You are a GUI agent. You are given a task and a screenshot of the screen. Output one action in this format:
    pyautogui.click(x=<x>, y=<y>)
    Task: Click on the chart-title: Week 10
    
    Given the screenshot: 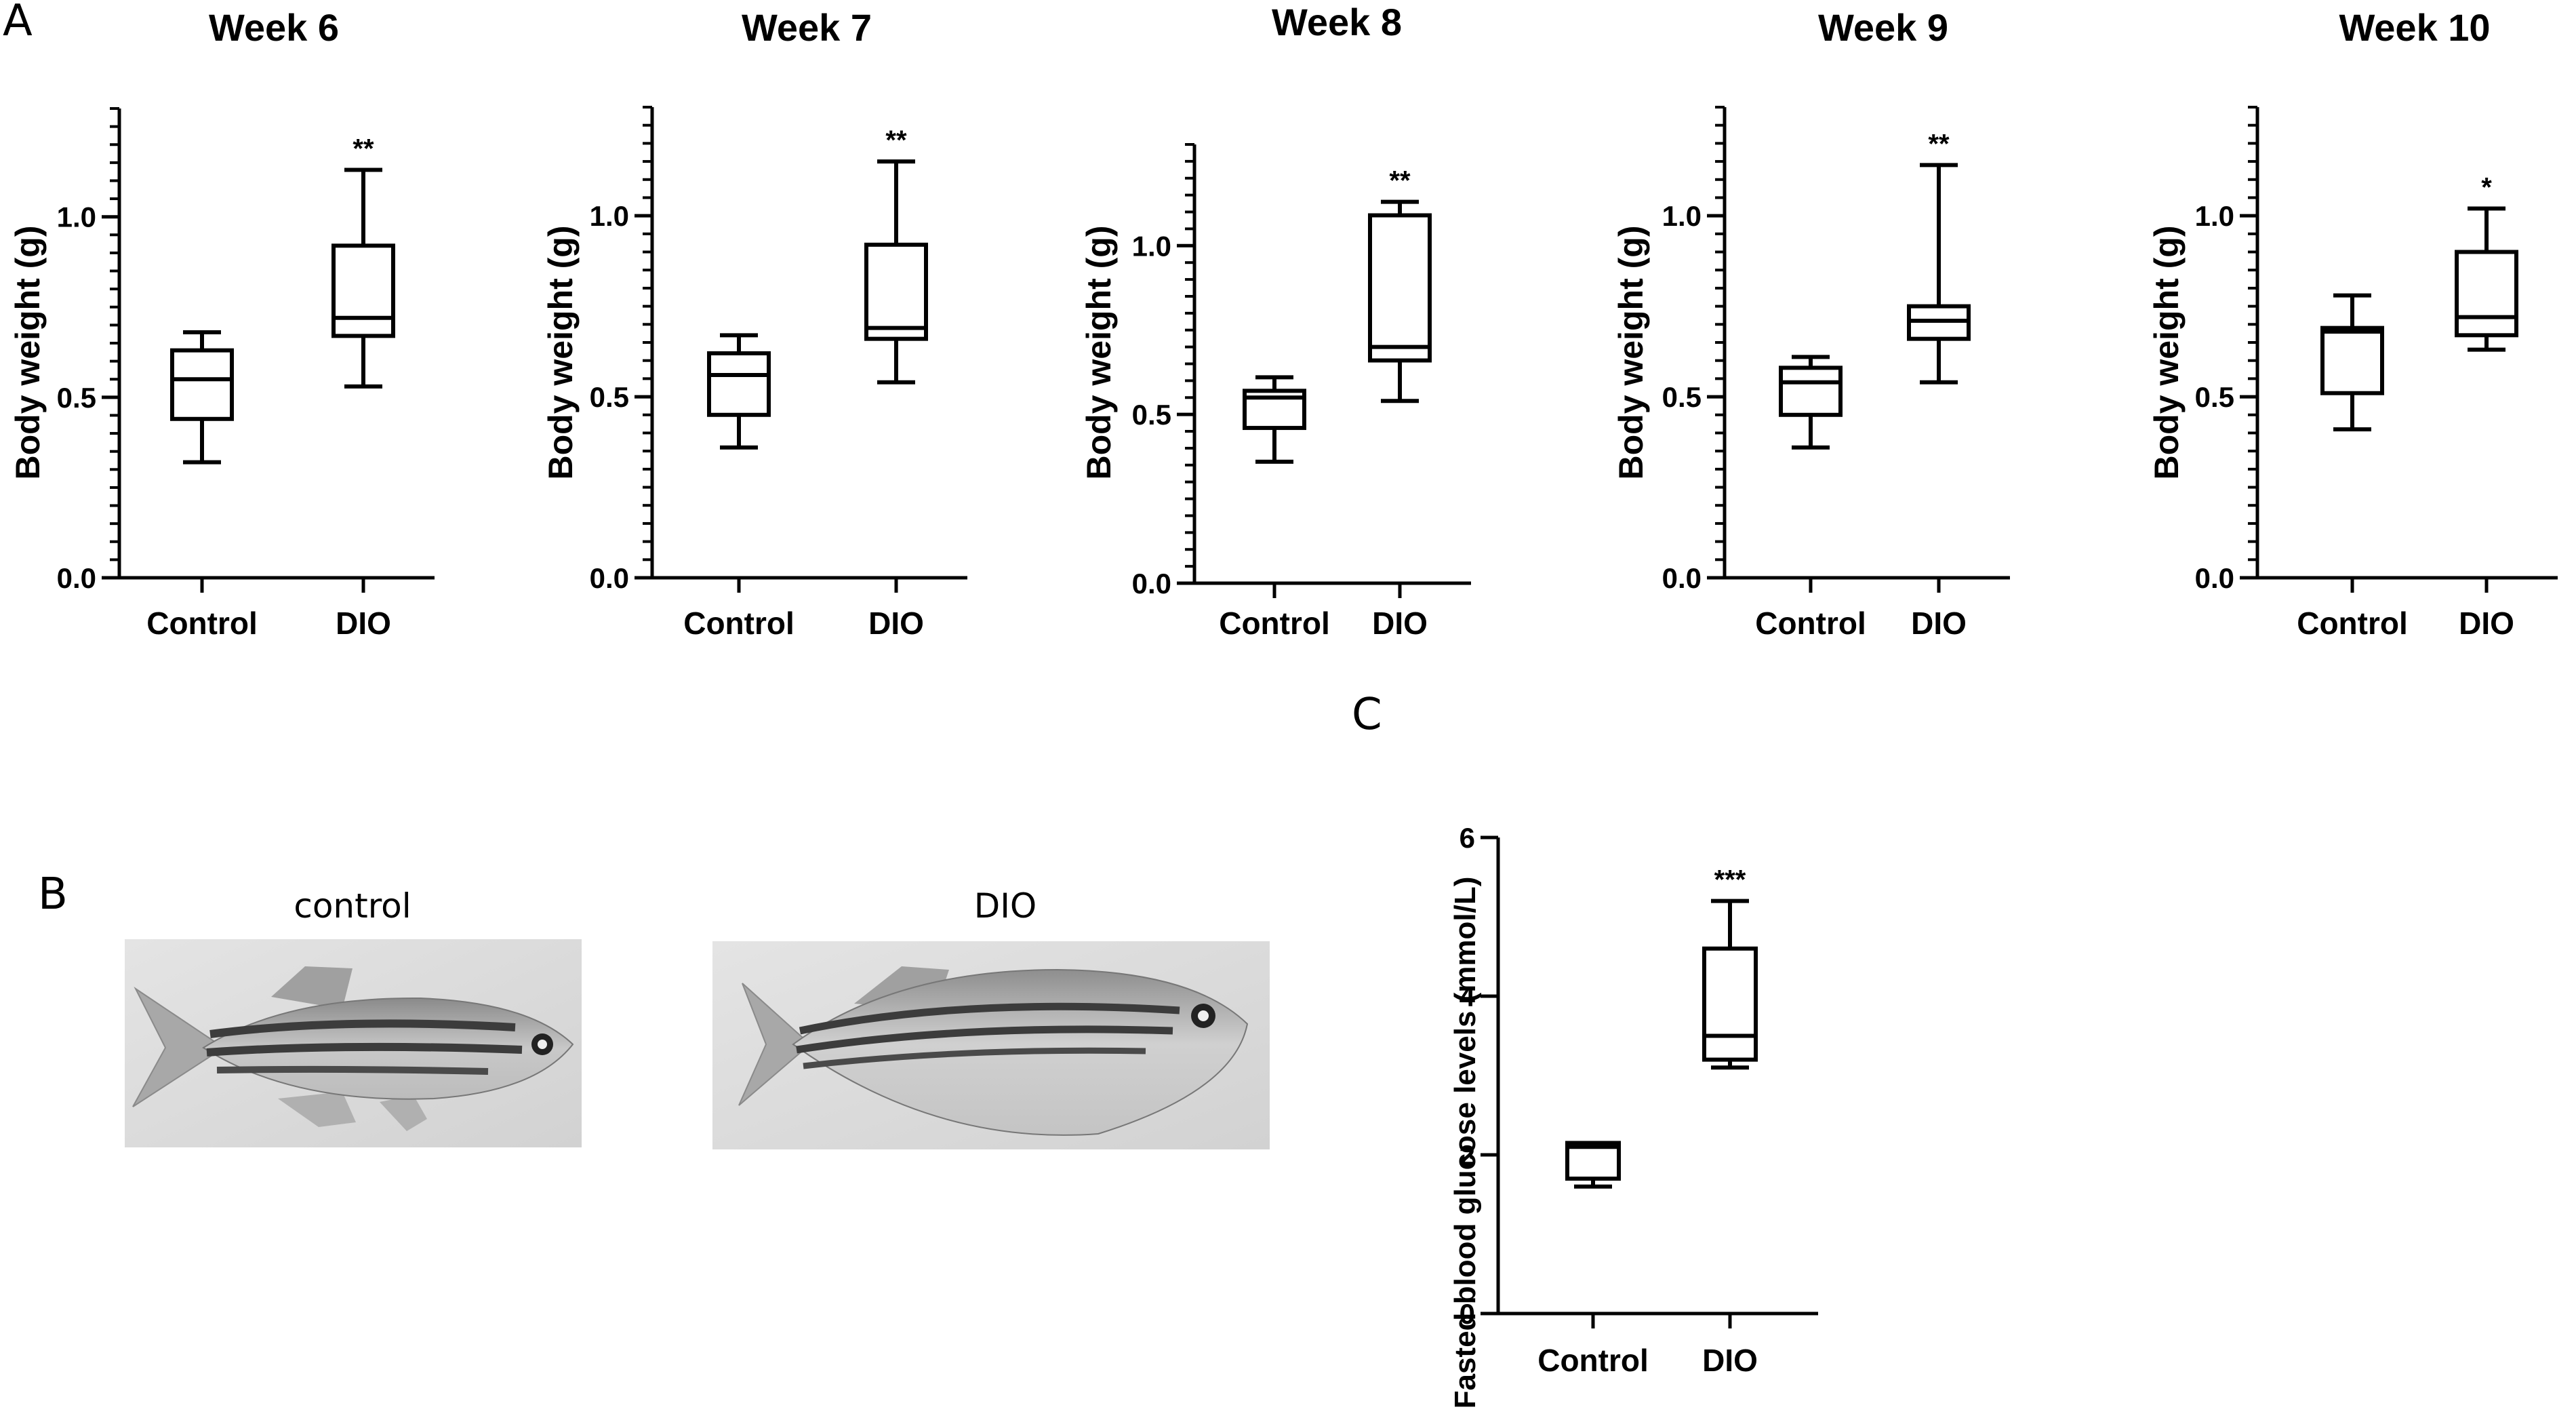 What is the action you would take?
    pyautogui.click(x=2414, y=27)
    